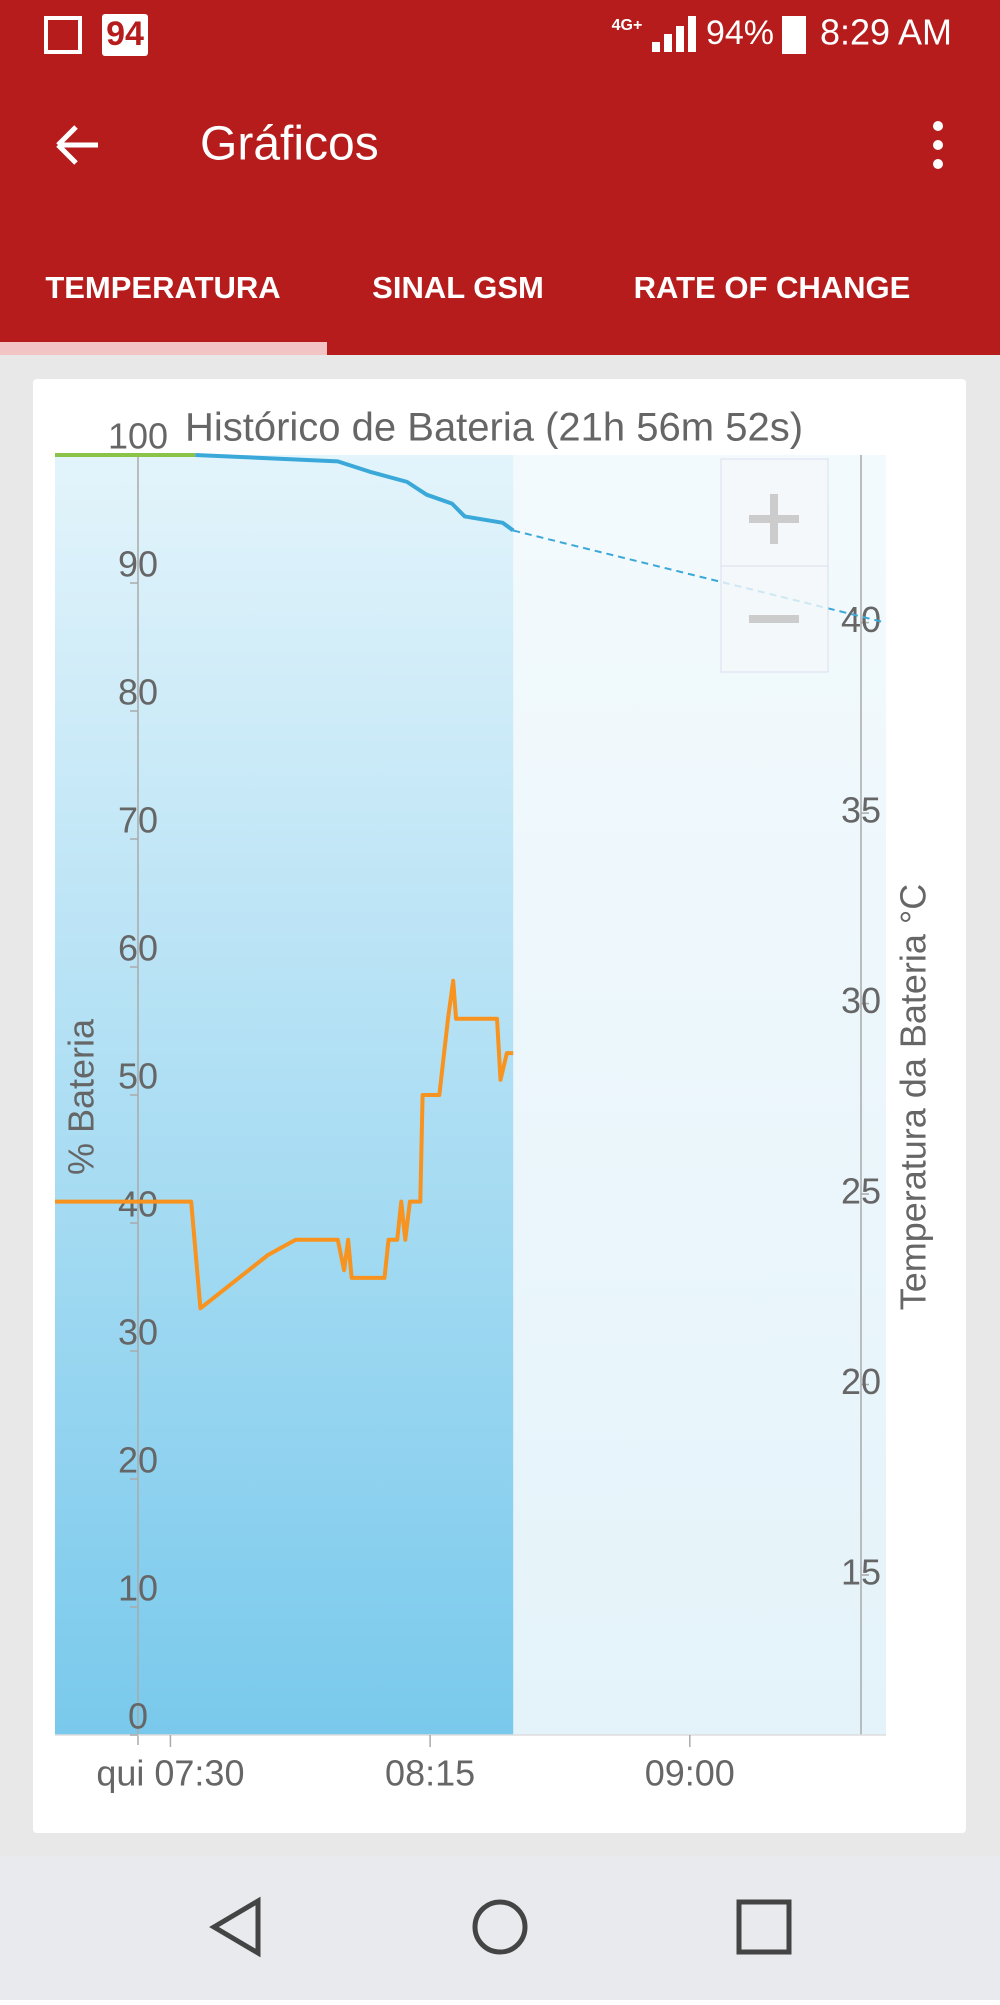 The image size is (1000, 2005). Describe the element at coordinates (235, 1927) in the screenshot. I see `nav-back` at that location.